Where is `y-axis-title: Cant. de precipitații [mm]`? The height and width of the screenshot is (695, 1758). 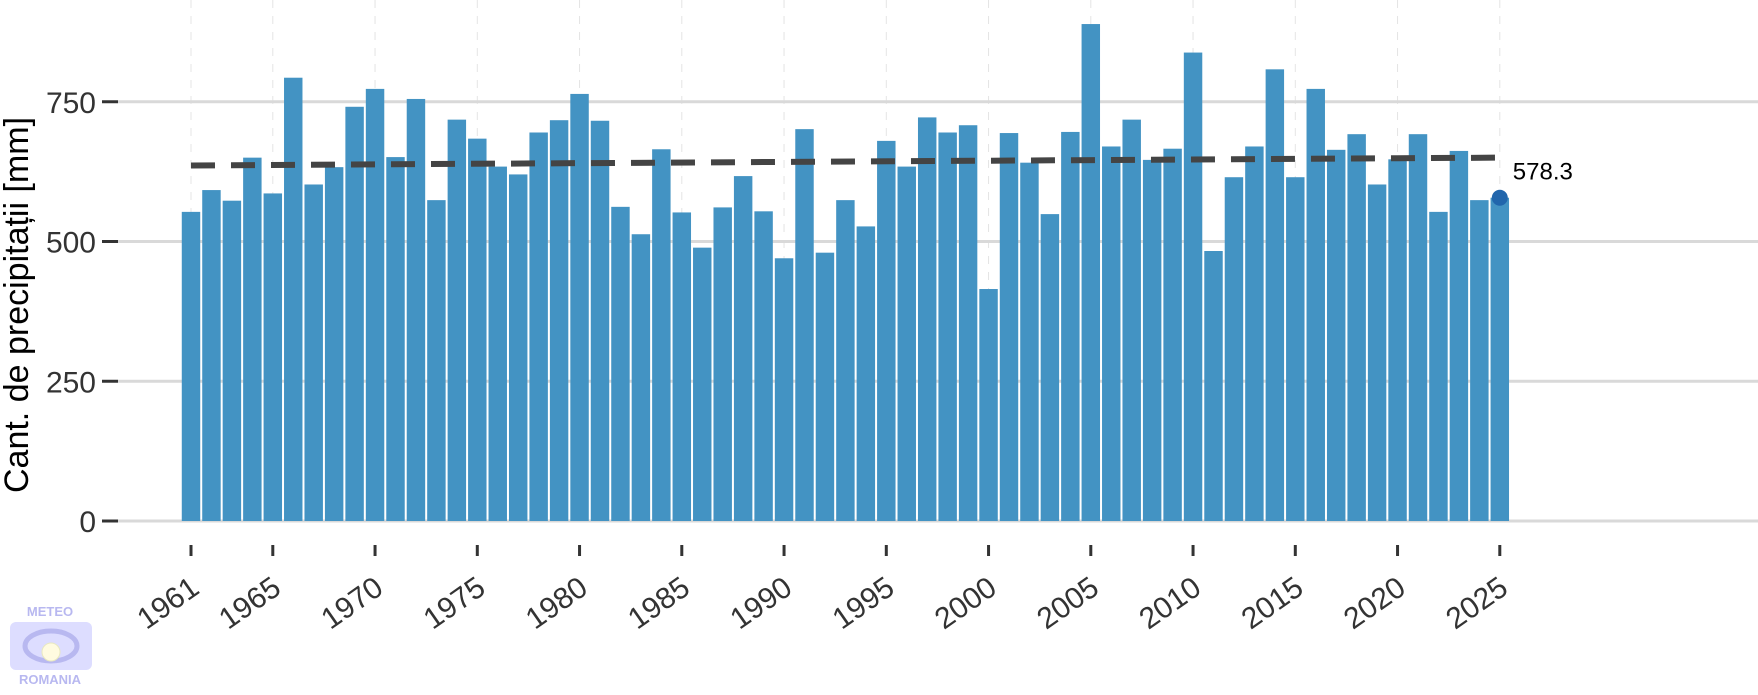 y-axis-title: Cant. de precipitații [mm] is located at coordinates (18, 305).